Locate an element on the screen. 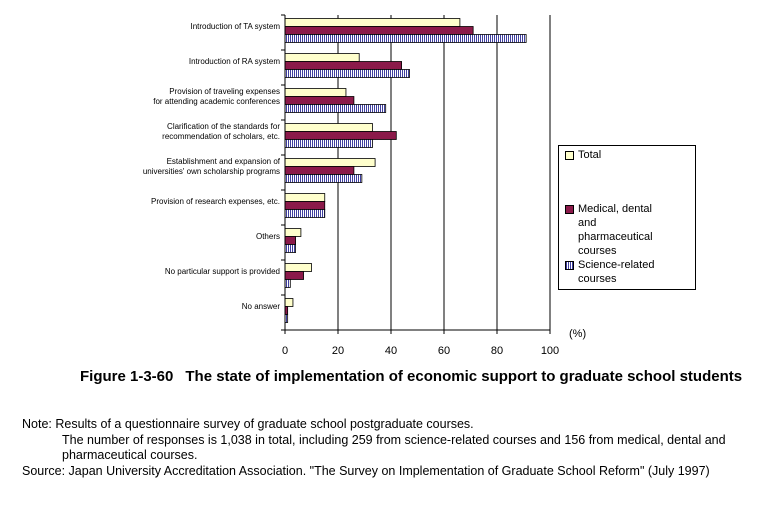 Image resolution: width=780 pixels, height=511 pixels. category-label: No particular support is provided is located at coordinates (222, 271).